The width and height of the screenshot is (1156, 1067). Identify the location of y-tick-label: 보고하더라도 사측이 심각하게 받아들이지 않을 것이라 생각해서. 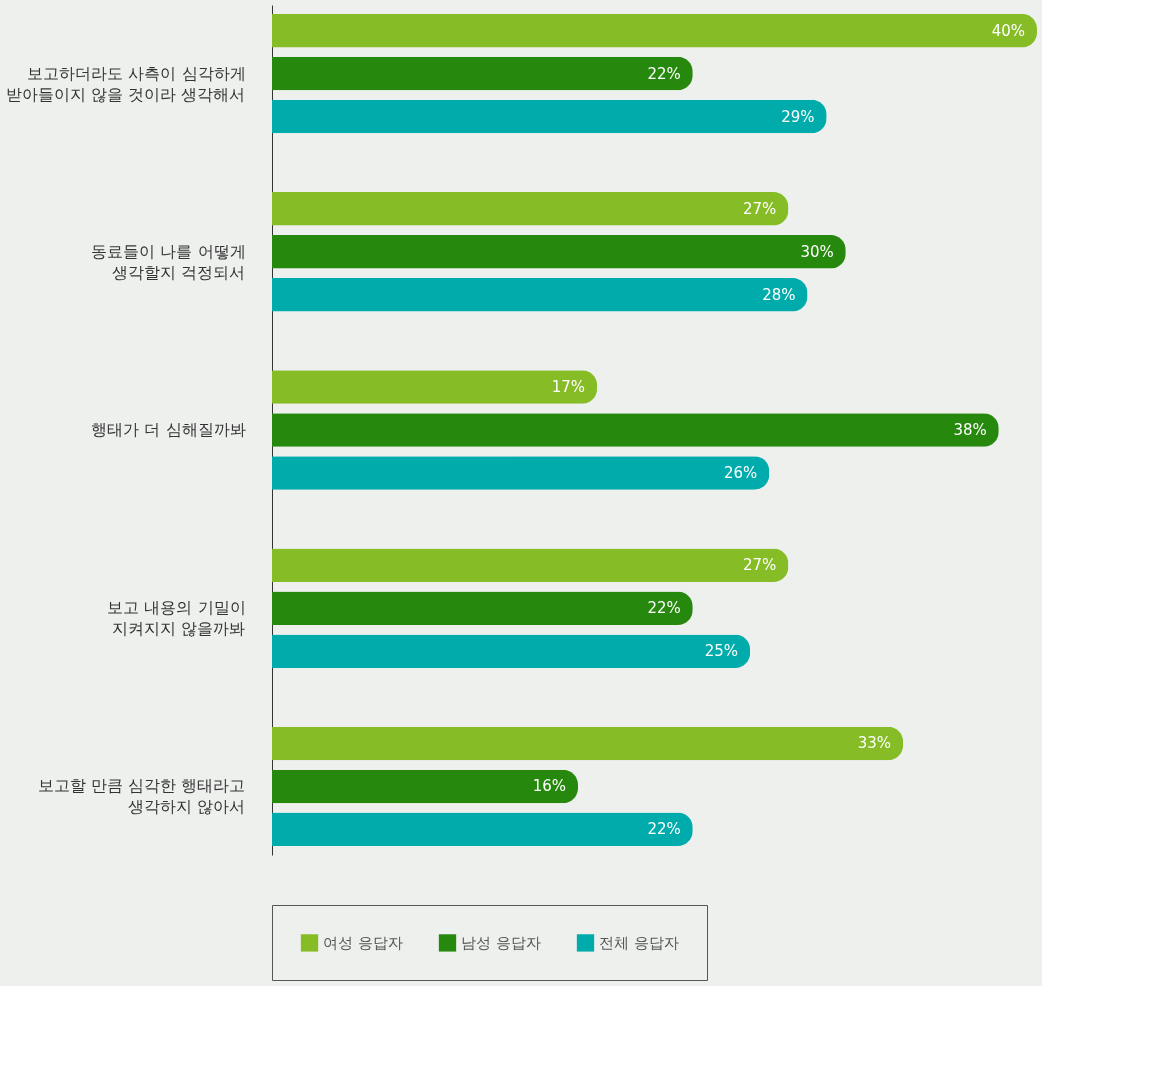
(126, 83).